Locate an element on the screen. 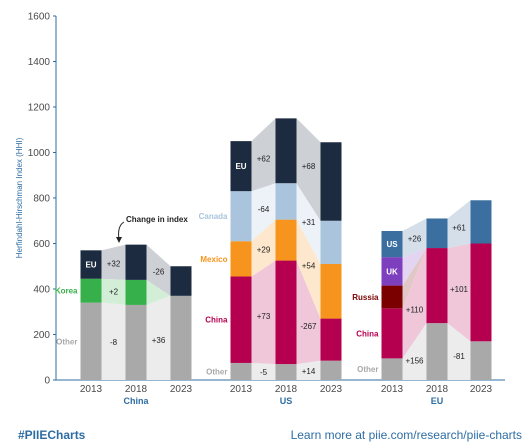 This screenshot has height=442, width=530. bar-segment-china-2013-other is located at coordinates (91, 341).